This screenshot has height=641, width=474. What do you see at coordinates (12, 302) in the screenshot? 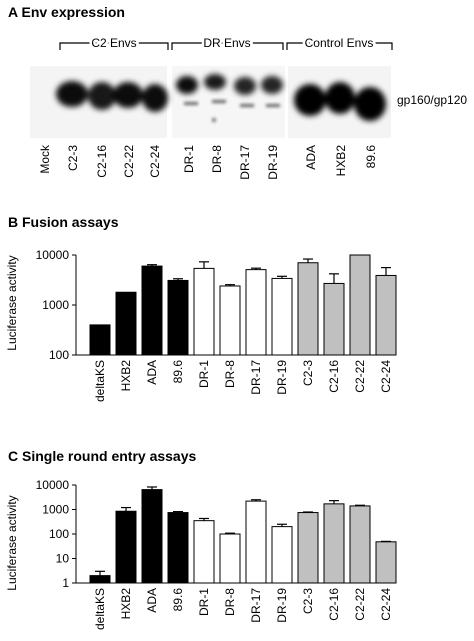
I see `panel-b-ylabel: Luciferase activity` at bounding box center [12, 302].